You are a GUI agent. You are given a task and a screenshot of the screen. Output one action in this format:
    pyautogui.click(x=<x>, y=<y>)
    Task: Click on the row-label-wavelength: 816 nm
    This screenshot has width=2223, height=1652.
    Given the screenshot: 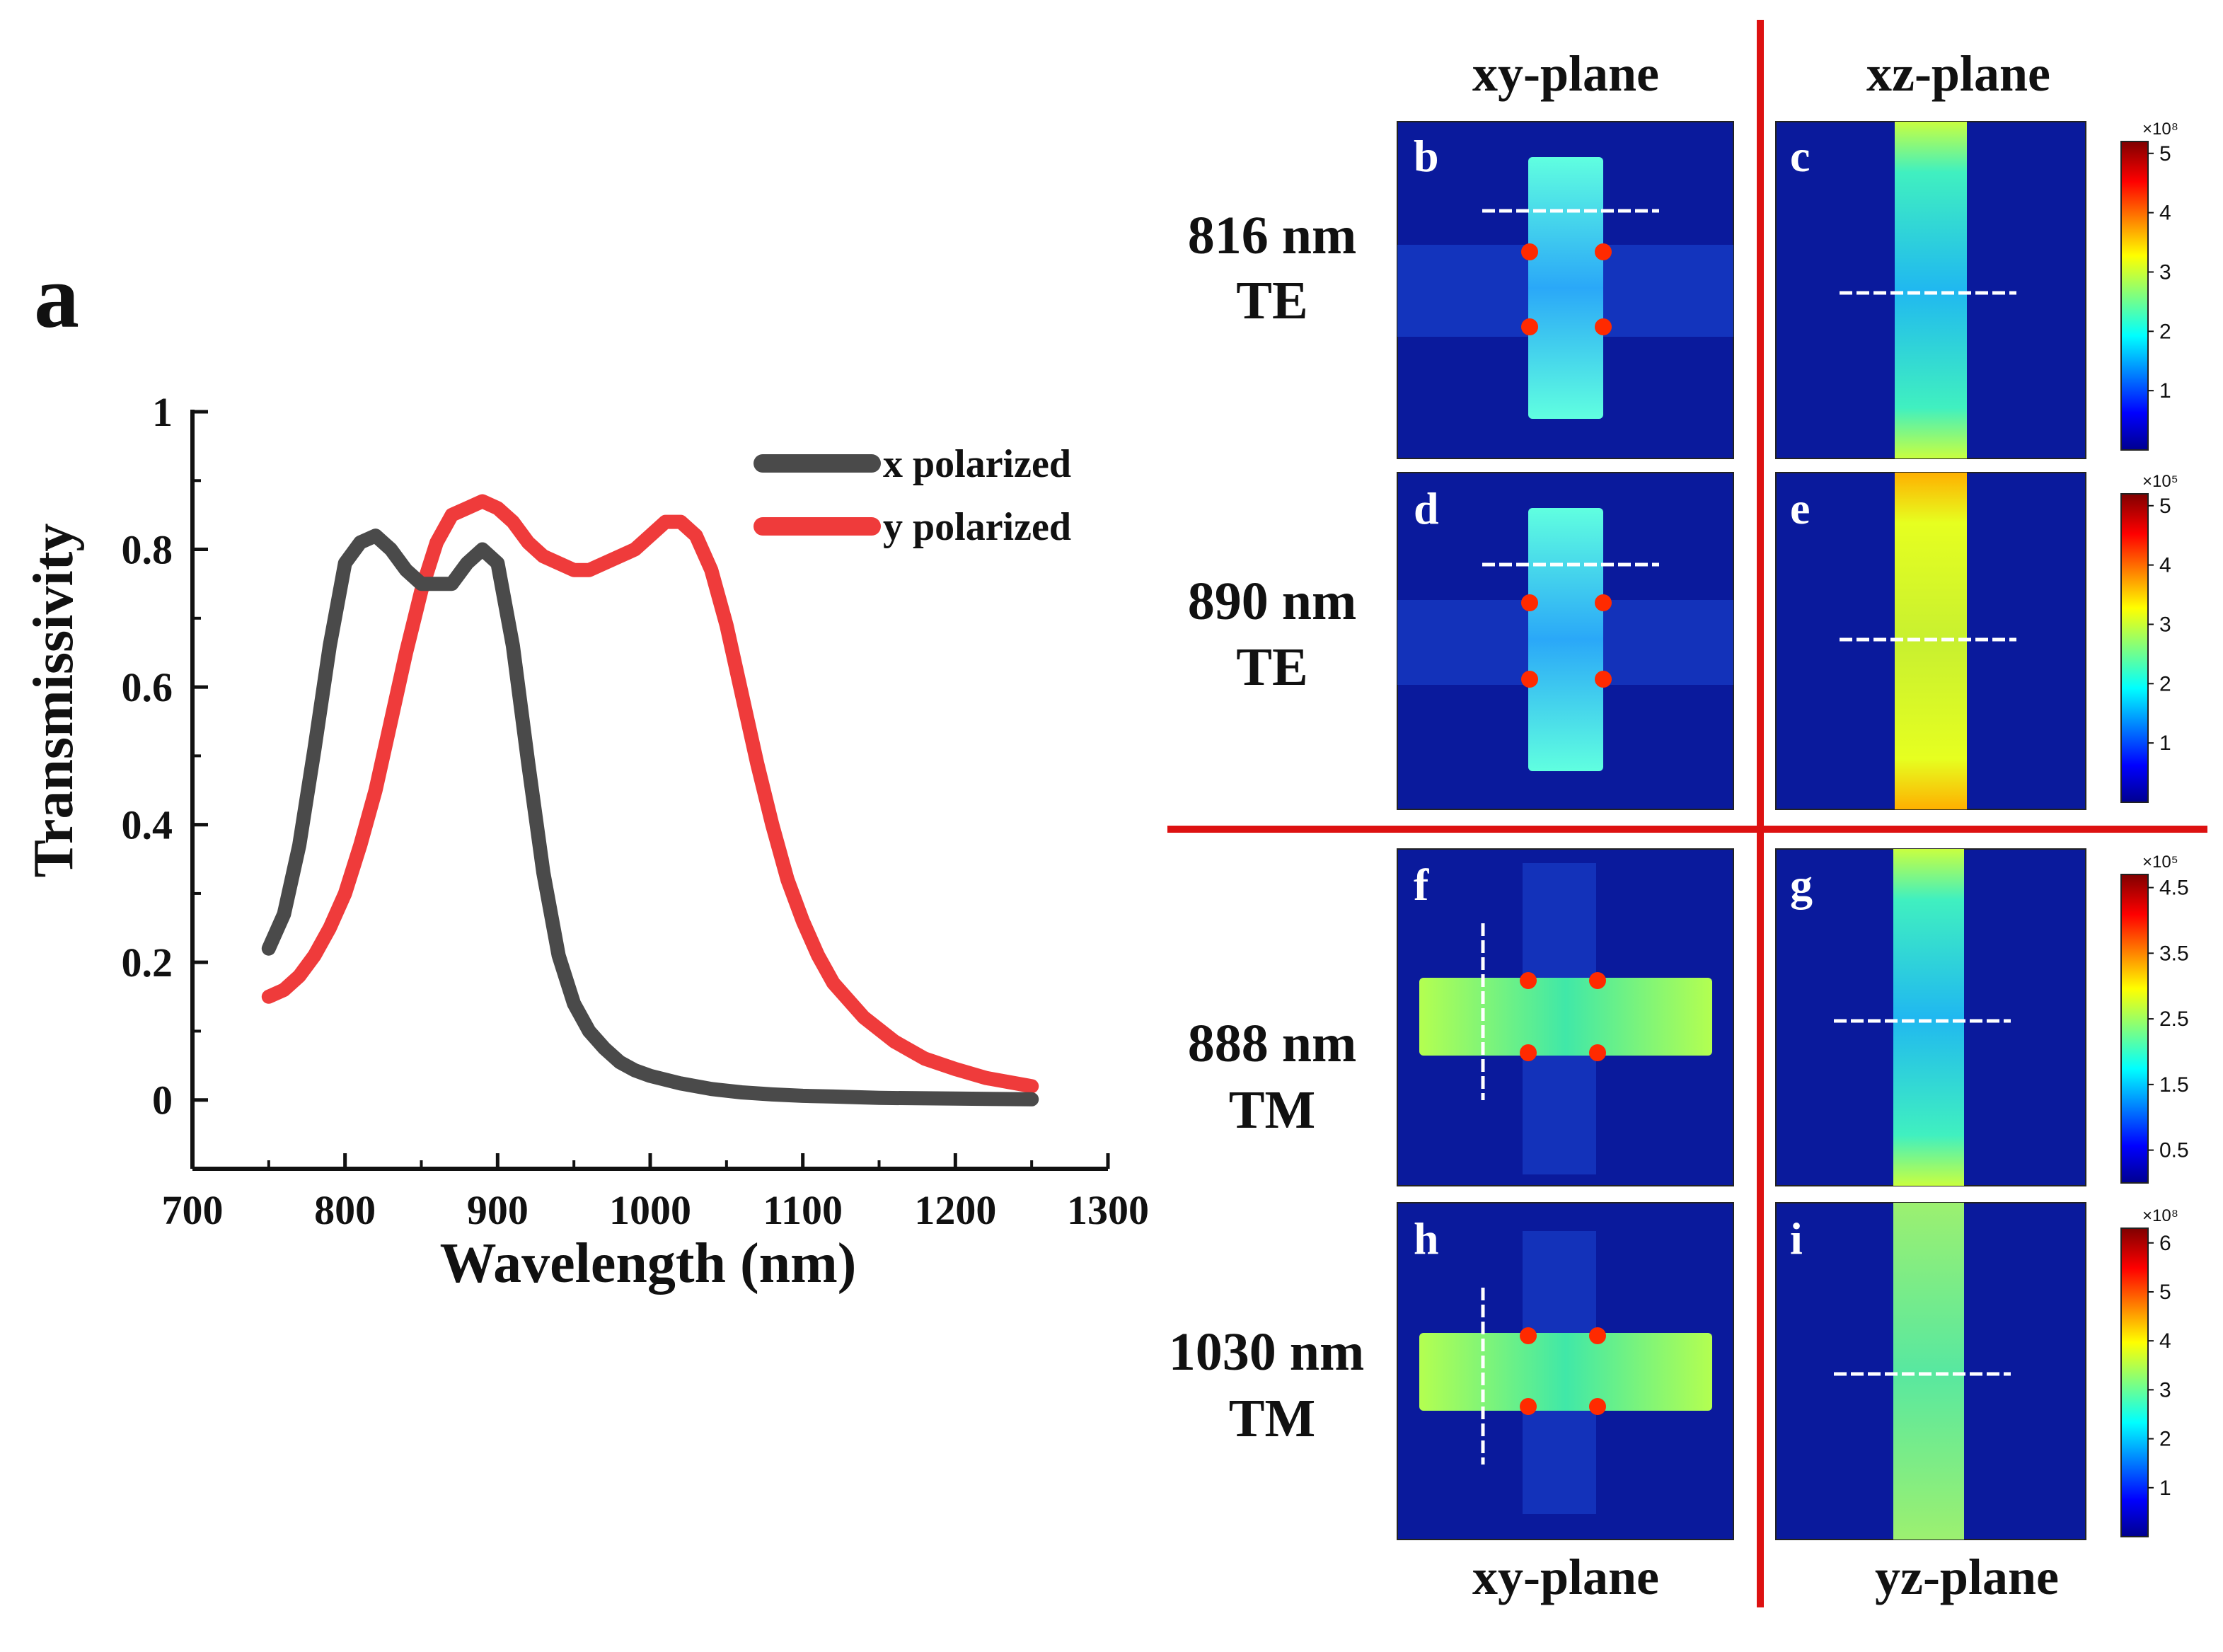 What is the action you would take?
    pyautogui.click(x=1272, y=235)
    